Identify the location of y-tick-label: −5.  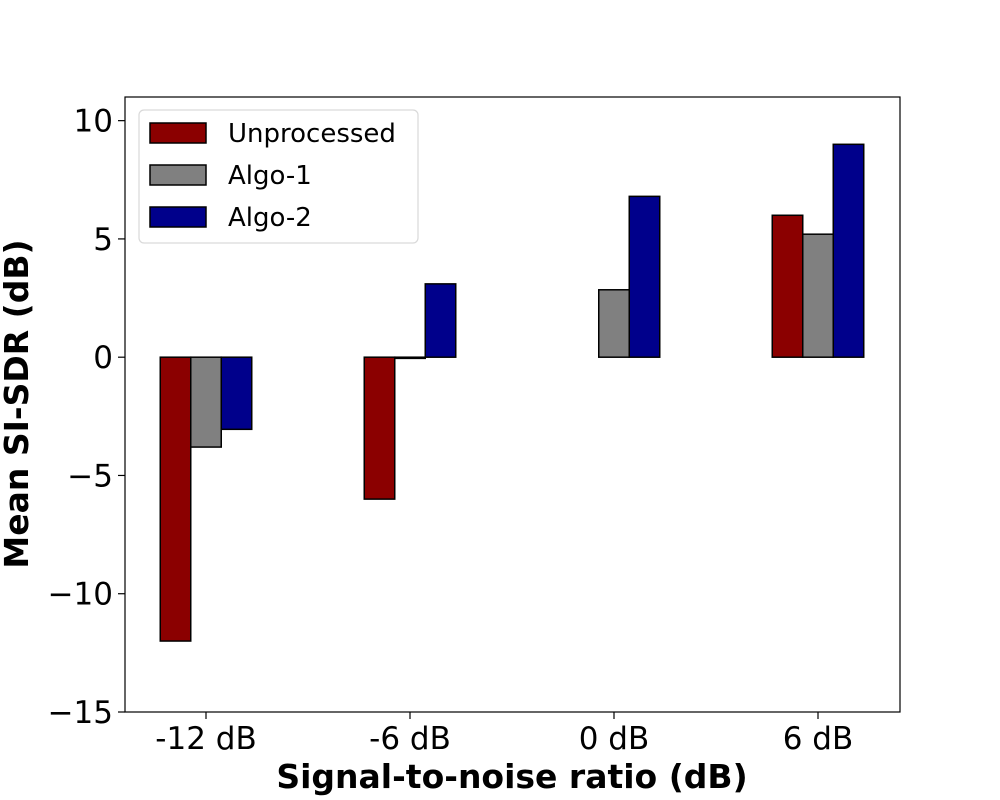
(90, 476).